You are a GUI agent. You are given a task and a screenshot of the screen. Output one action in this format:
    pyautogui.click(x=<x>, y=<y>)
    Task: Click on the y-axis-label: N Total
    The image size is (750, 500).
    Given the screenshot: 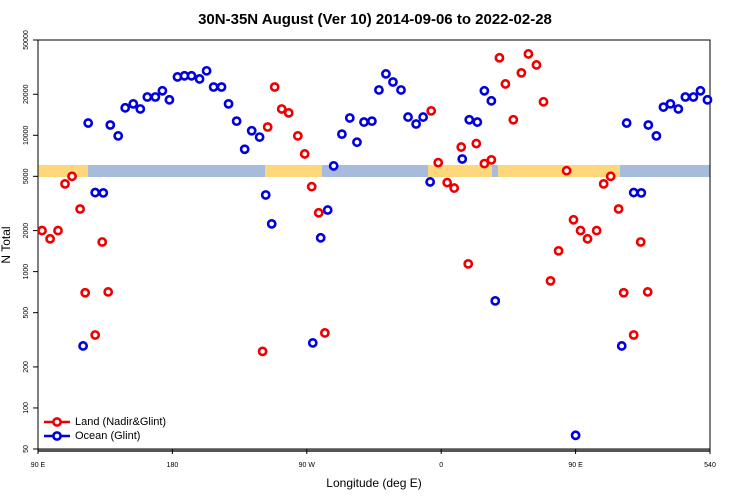 What is the action you would take?
    pyautogui.click(x=6, y=244)
    